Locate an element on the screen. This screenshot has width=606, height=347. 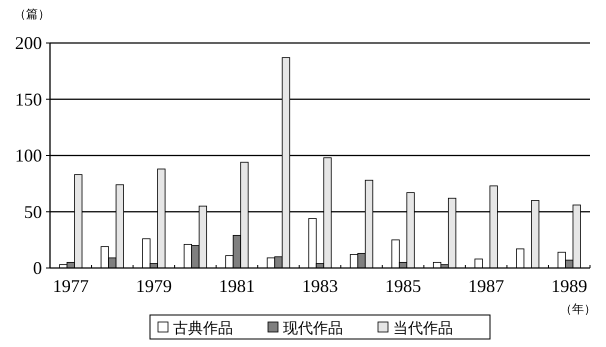
x-tick-label: 1979 is located at coordinates (154, 286).